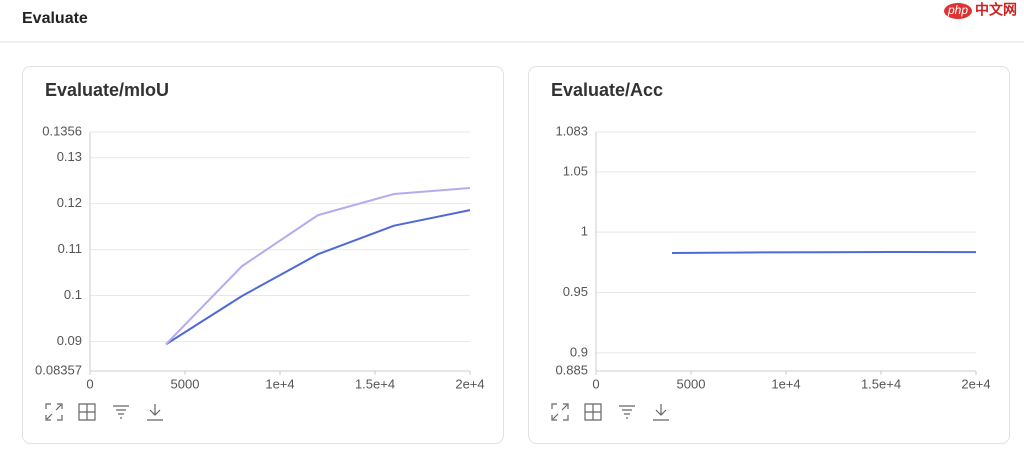 The width and height of the screenshot is (1024, 463). Describe the element at coordinates (571, 130) in the screenshot. I see `y-tick-label: 1.083` at that location.